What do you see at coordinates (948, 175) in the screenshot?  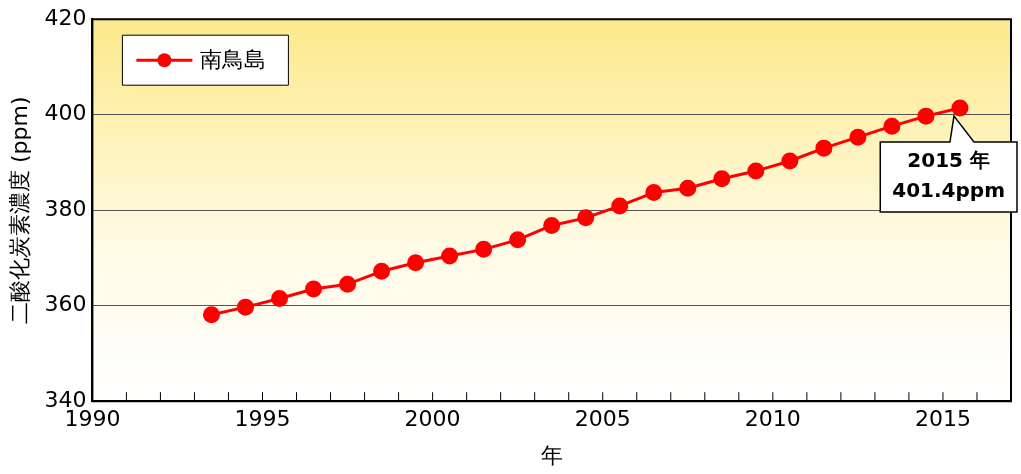 I see `annotation: 2015 年 401.4ppm` at bounding box center [948, 175].